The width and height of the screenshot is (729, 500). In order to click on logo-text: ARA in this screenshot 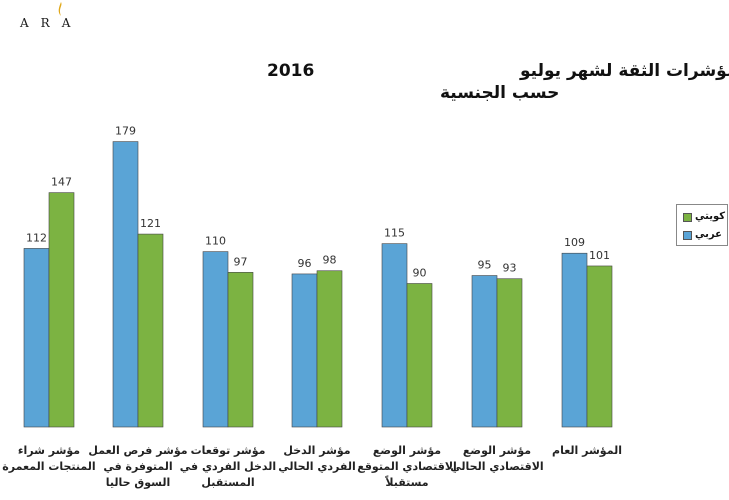, I will do `click(51, 23)`.